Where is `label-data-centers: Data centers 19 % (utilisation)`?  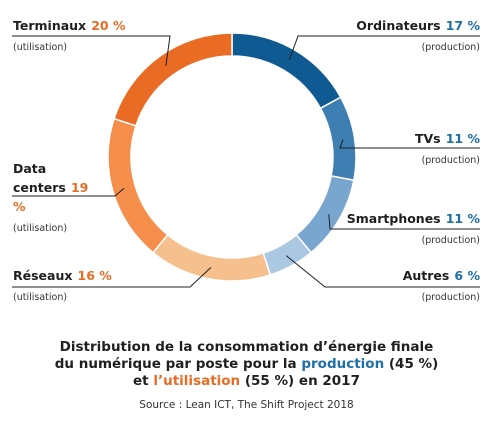 label-data-centers: Data centers 19 % (utilisation) is located at coordinates (58, 196).